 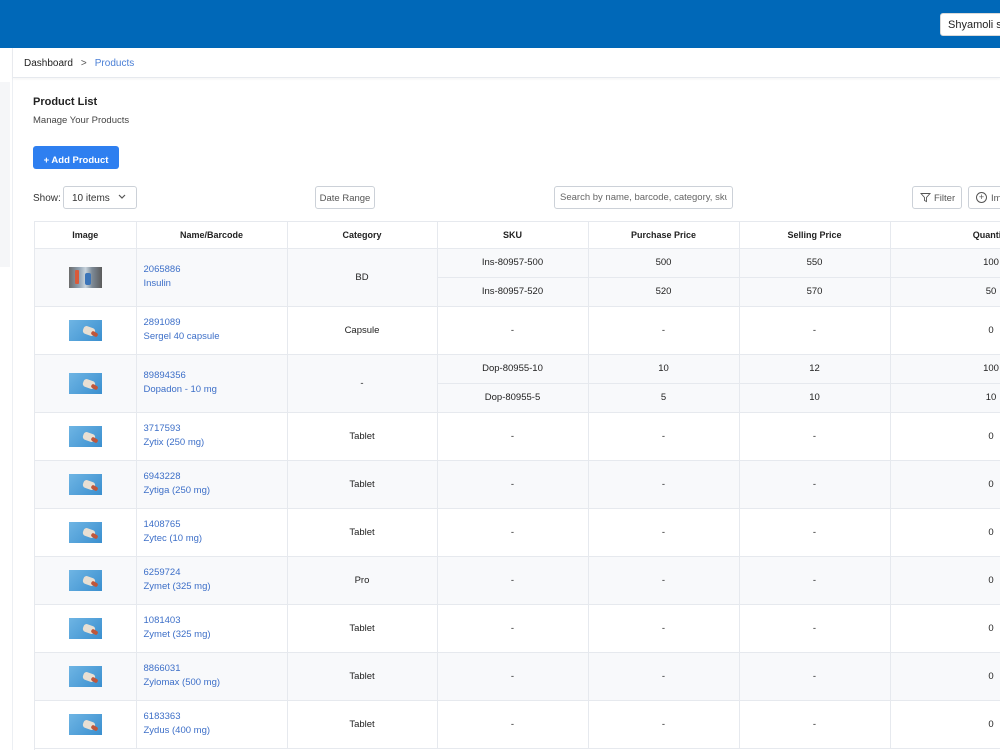 I want to click on breadcrumb: Dashboard > Products, so click(x=506, y=63).